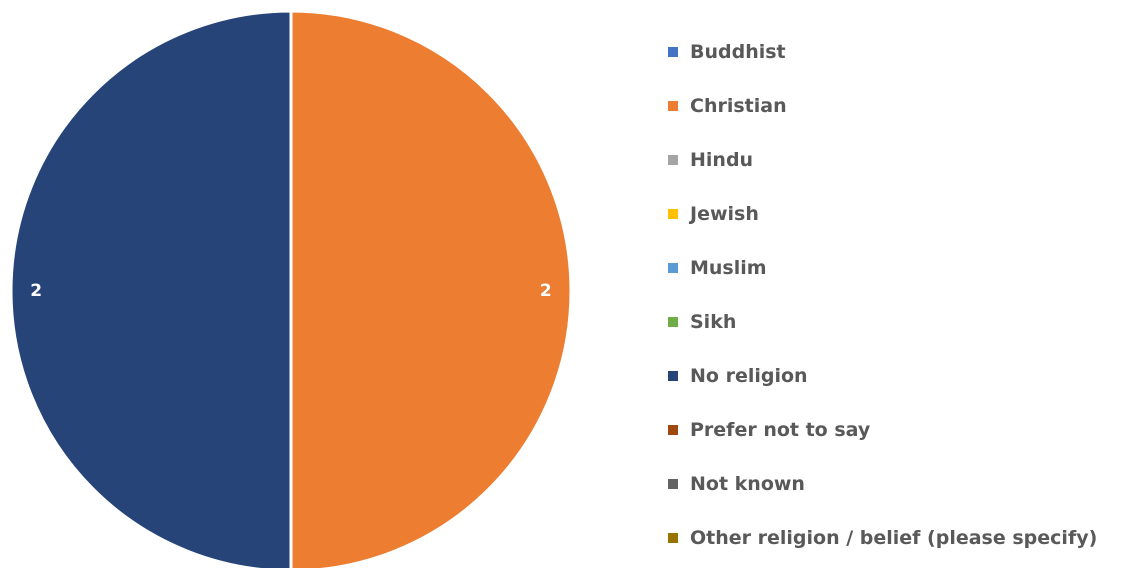 The width and height of the screenshot is (1134, 568). I want to click on legend-item-buddhist: Buddhist, so click(727, 52).